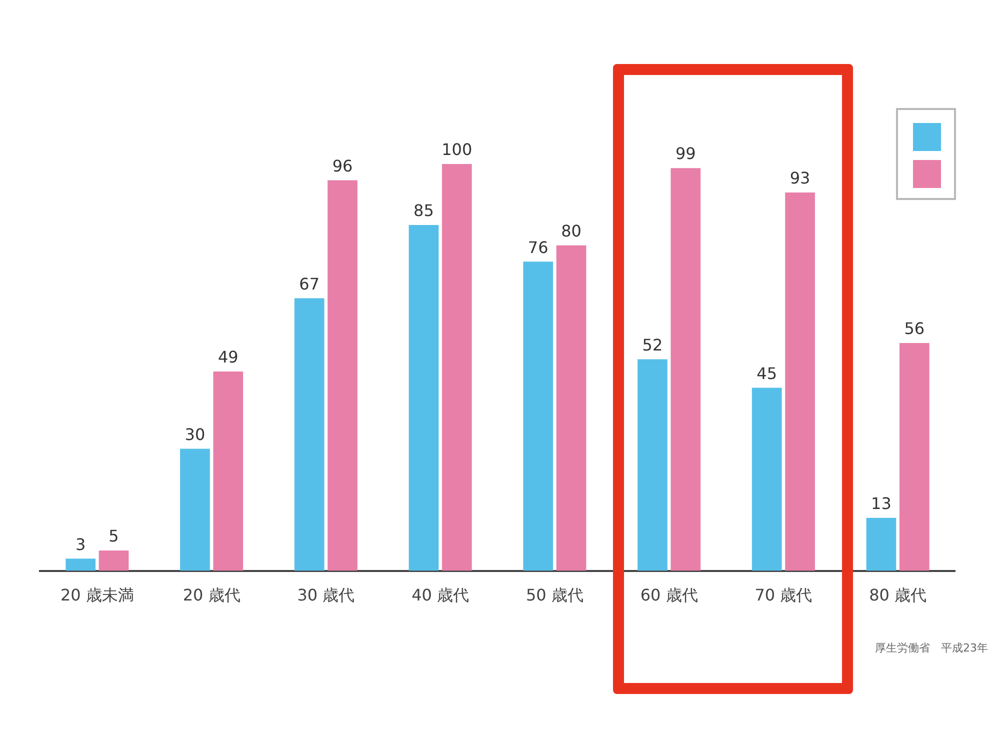 Image resolution: width=1000 pixels, height=750 pixels. Describe the element at coordinates (767, 373) in the screenshot. I see `data-label: 45` at that location.